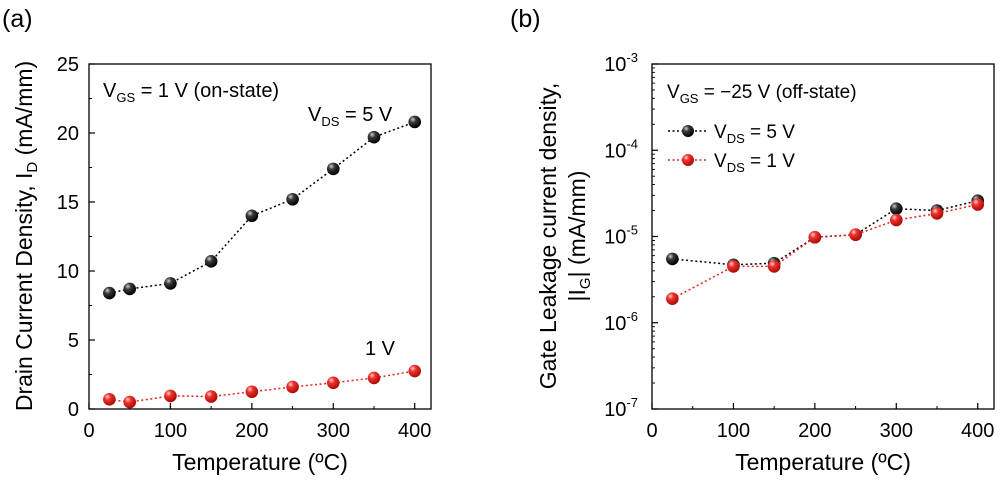  I want to click on legend-entry-vds-1v: VDS = 1 V, so click(731, 163).